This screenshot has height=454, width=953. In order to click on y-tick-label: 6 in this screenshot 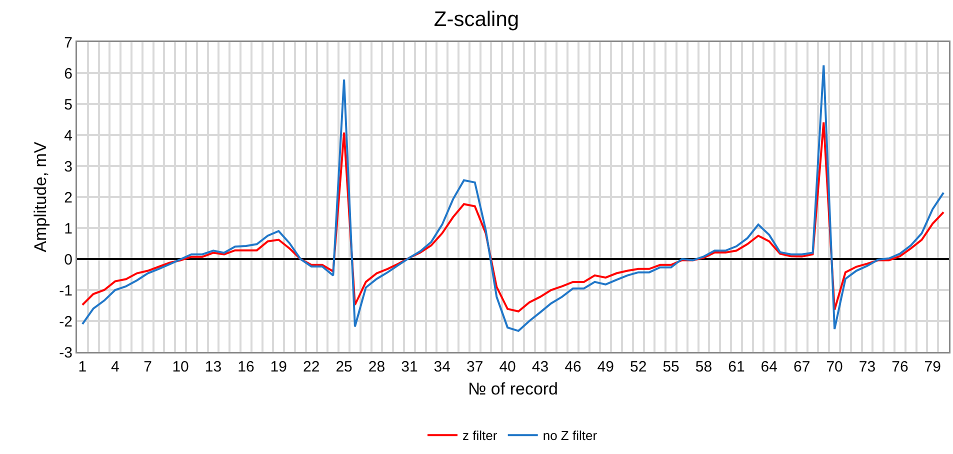, I will do `click(68, 73)`.